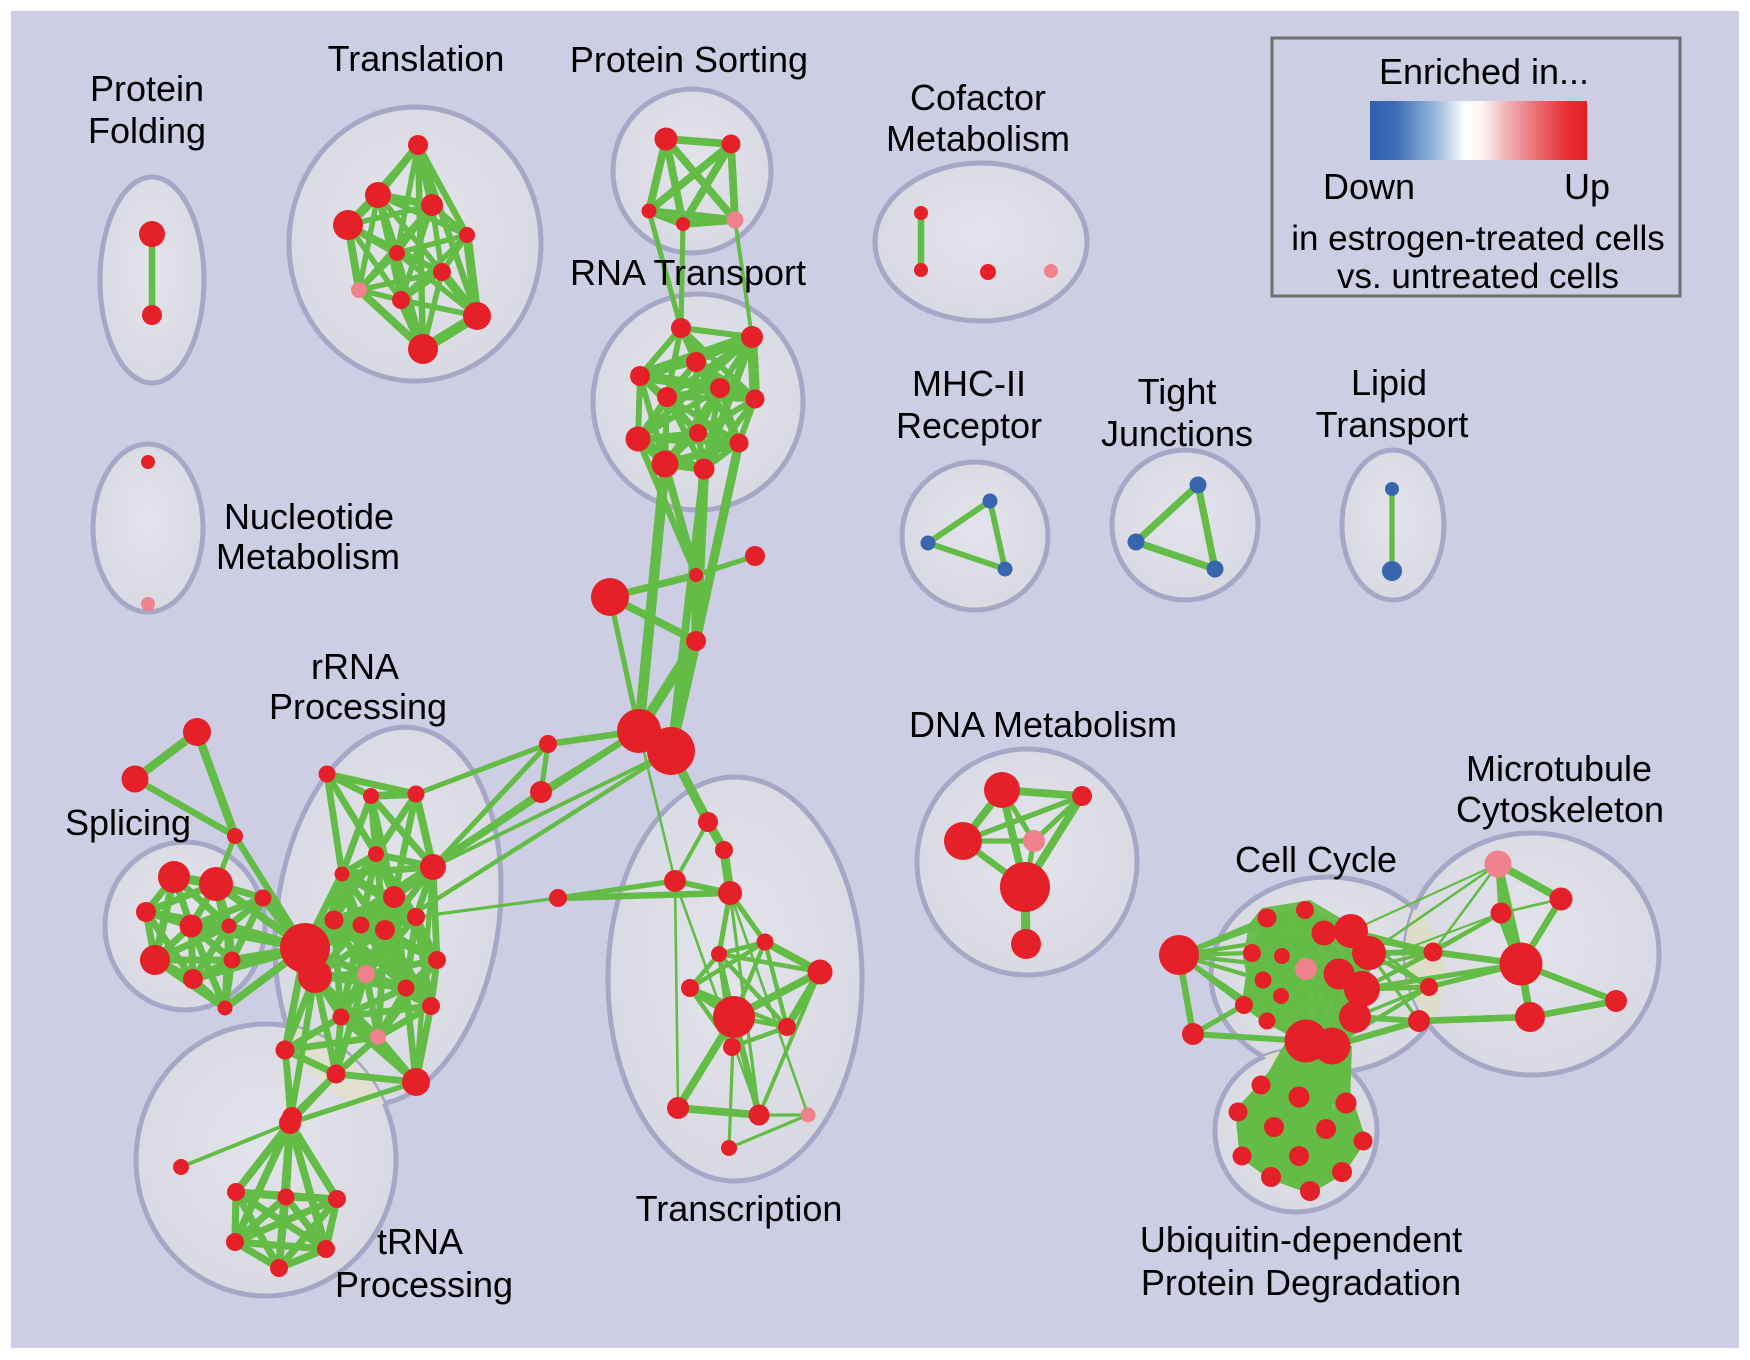 Image resolution: width=1750 pixels, height=1360 pixels. I want to click on svg-text: Down, so click(1369, 186).